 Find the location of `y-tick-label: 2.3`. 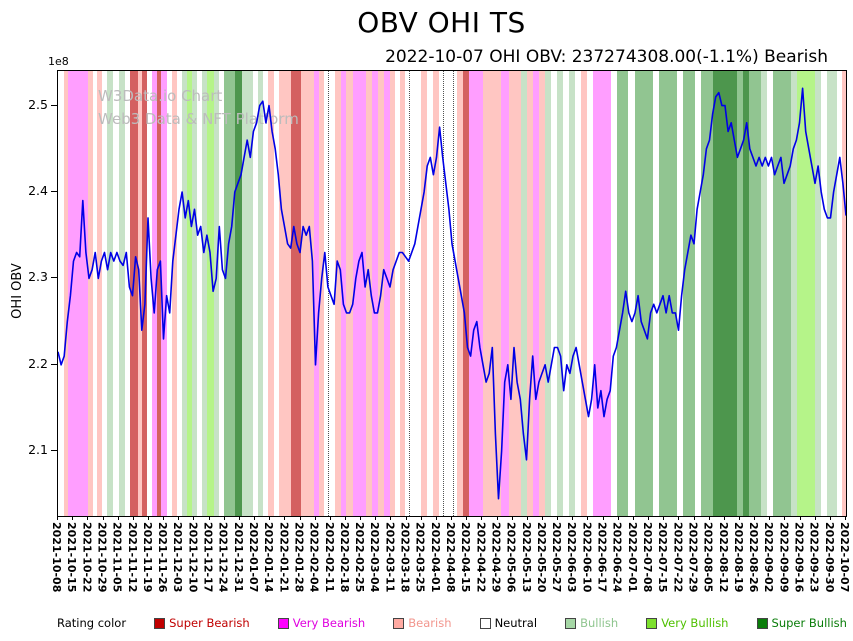

y-tick-label: 2.3 is located at coordinates (38, 277).